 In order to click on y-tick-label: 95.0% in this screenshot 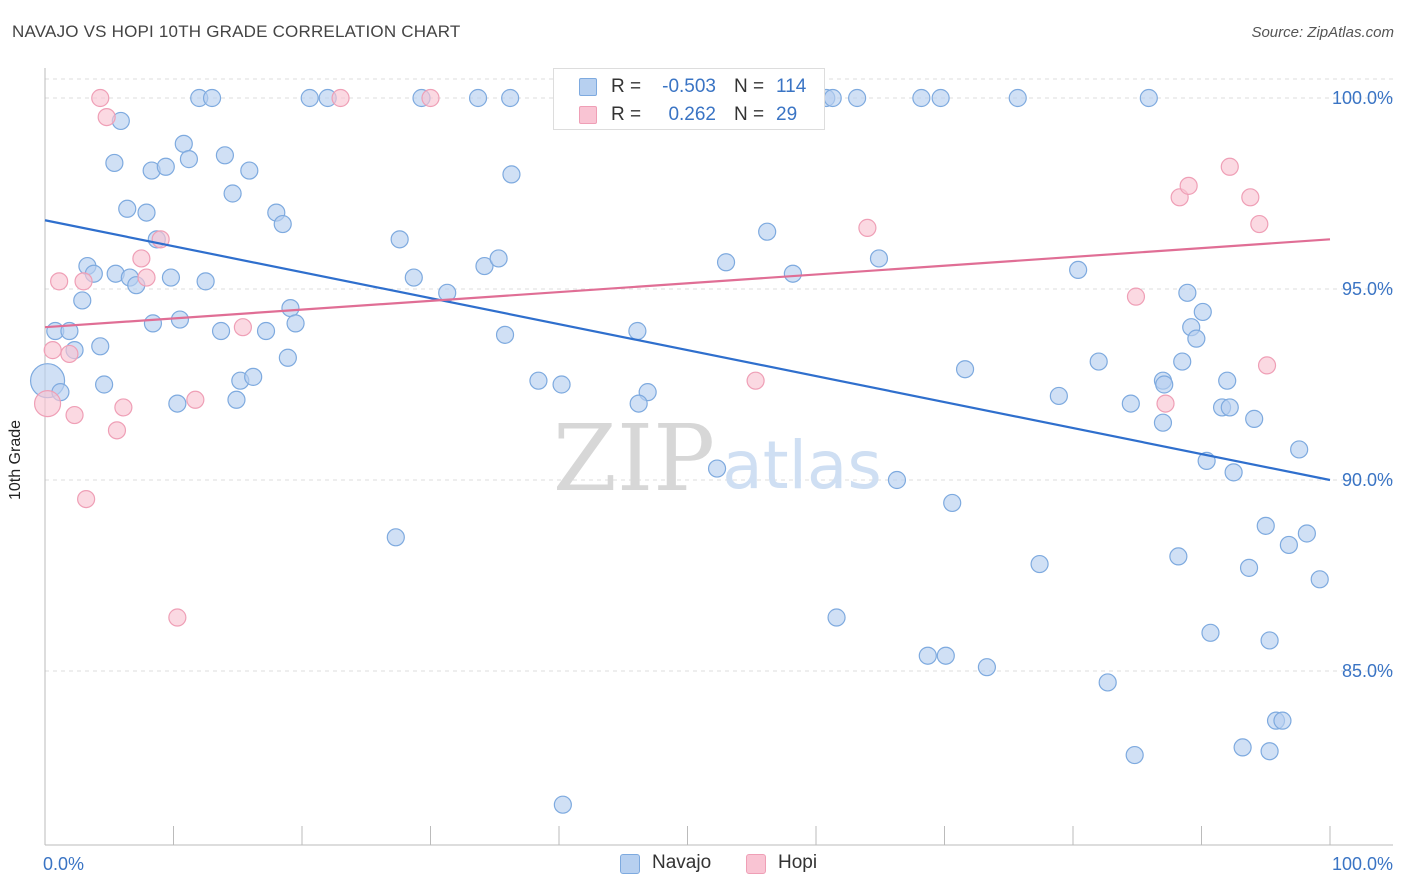, I will do `click(1367, 289)`.